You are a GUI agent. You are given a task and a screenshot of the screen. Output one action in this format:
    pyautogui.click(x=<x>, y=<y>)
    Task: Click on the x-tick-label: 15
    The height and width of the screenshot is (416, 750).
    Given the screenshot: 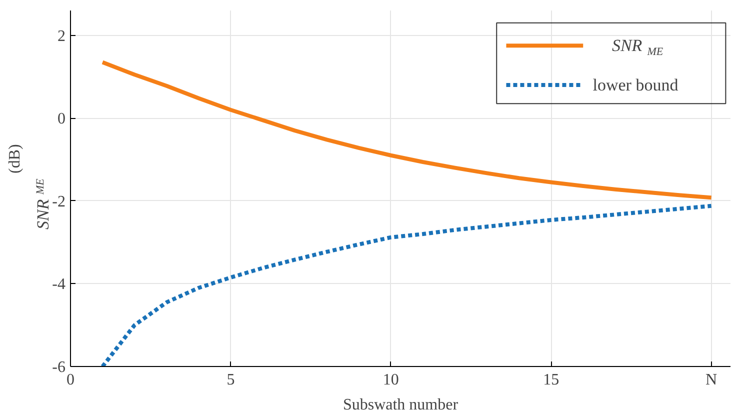 What is the action you would take?
    pyautogui.click(x=551, y=380)
    